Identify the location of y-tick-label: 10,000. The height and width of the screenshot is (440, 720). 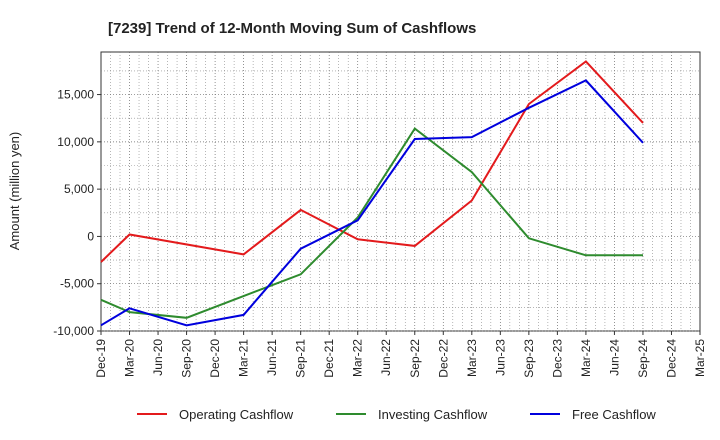
(75, 142).